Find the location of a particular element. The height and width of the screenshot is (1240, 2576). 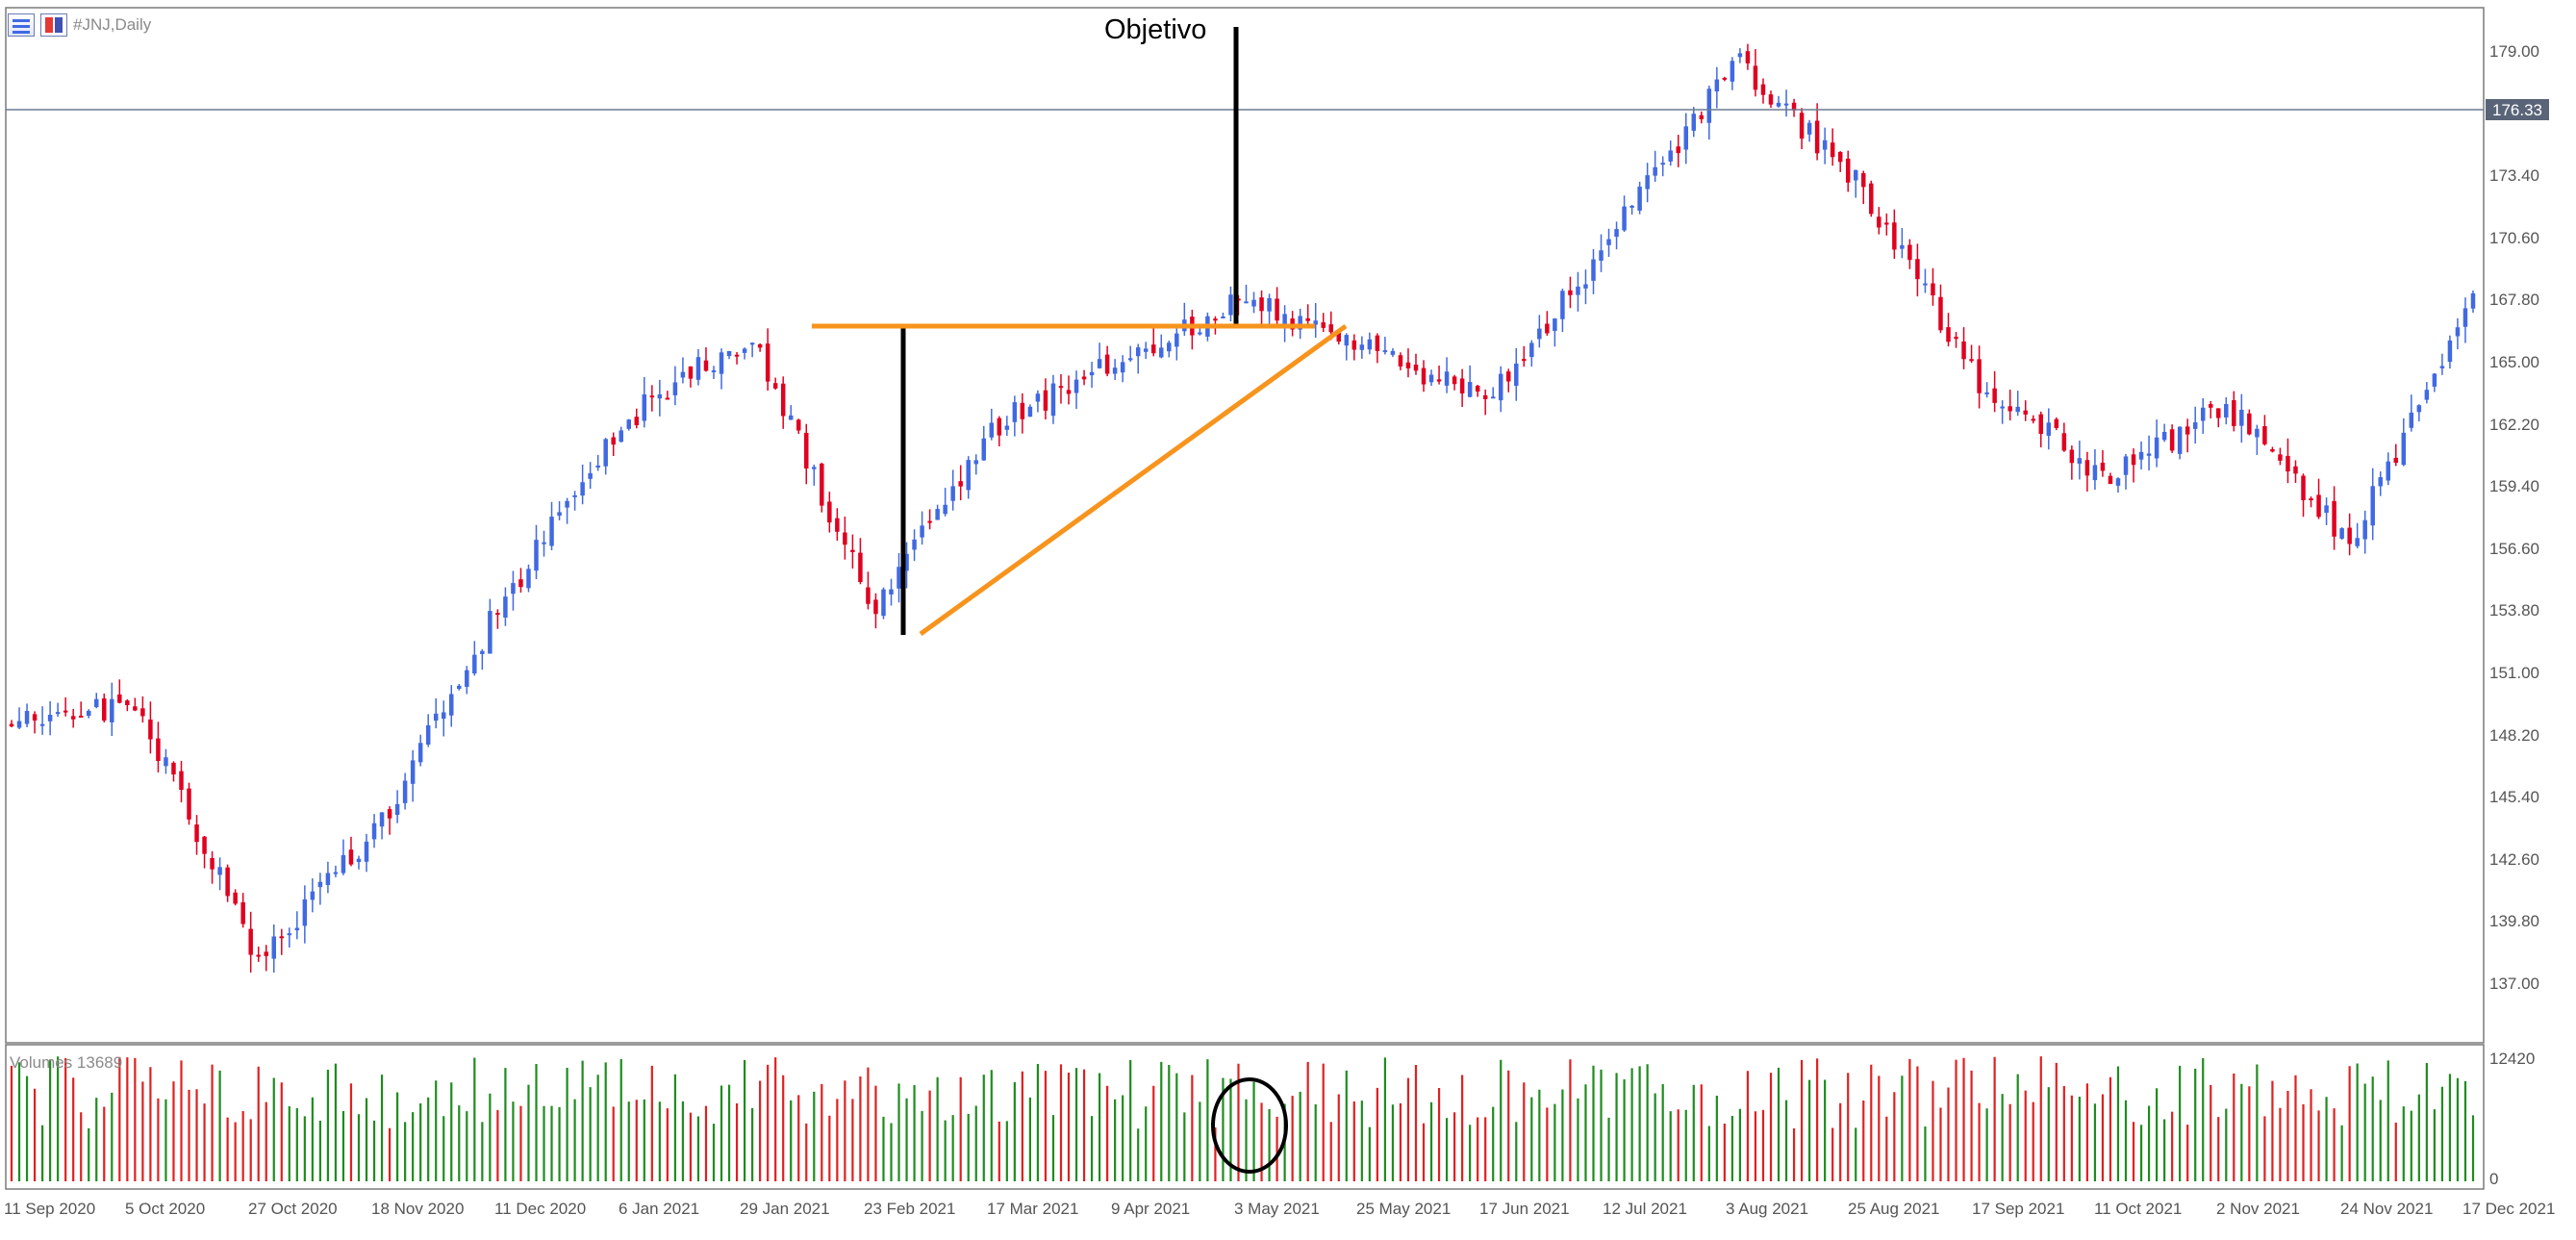

date-axis-label: 2 Nov 2021 is located at coordinates (2258, 1209).